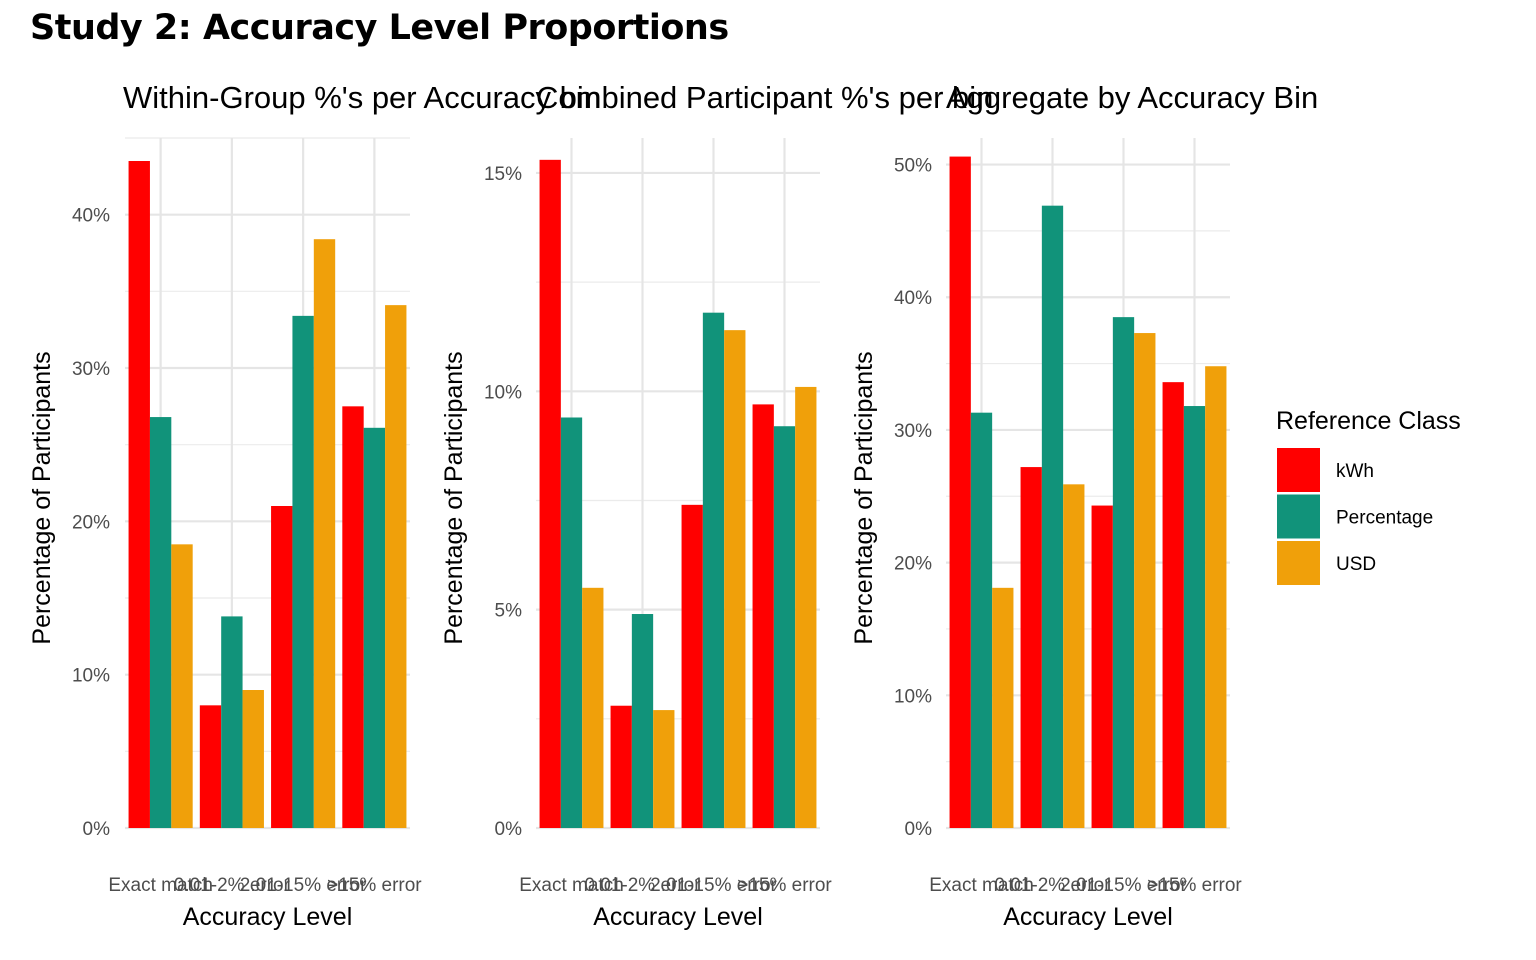  What do you see at coordinates (1298, 563) in the screenshot?
I see `legend-swatch-usd` at bounding box center [1298, 563].